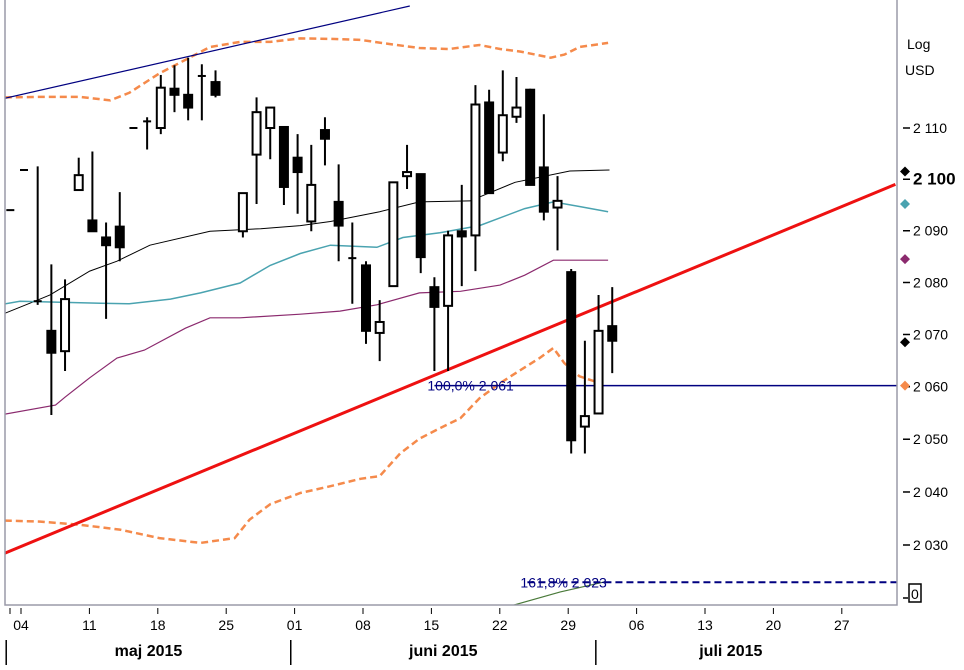 The image size is (964, 670). What do you see at coordinates (920, 70) in the screenshot?
I see `currency-label: USD` at bounding box center [920, 70].